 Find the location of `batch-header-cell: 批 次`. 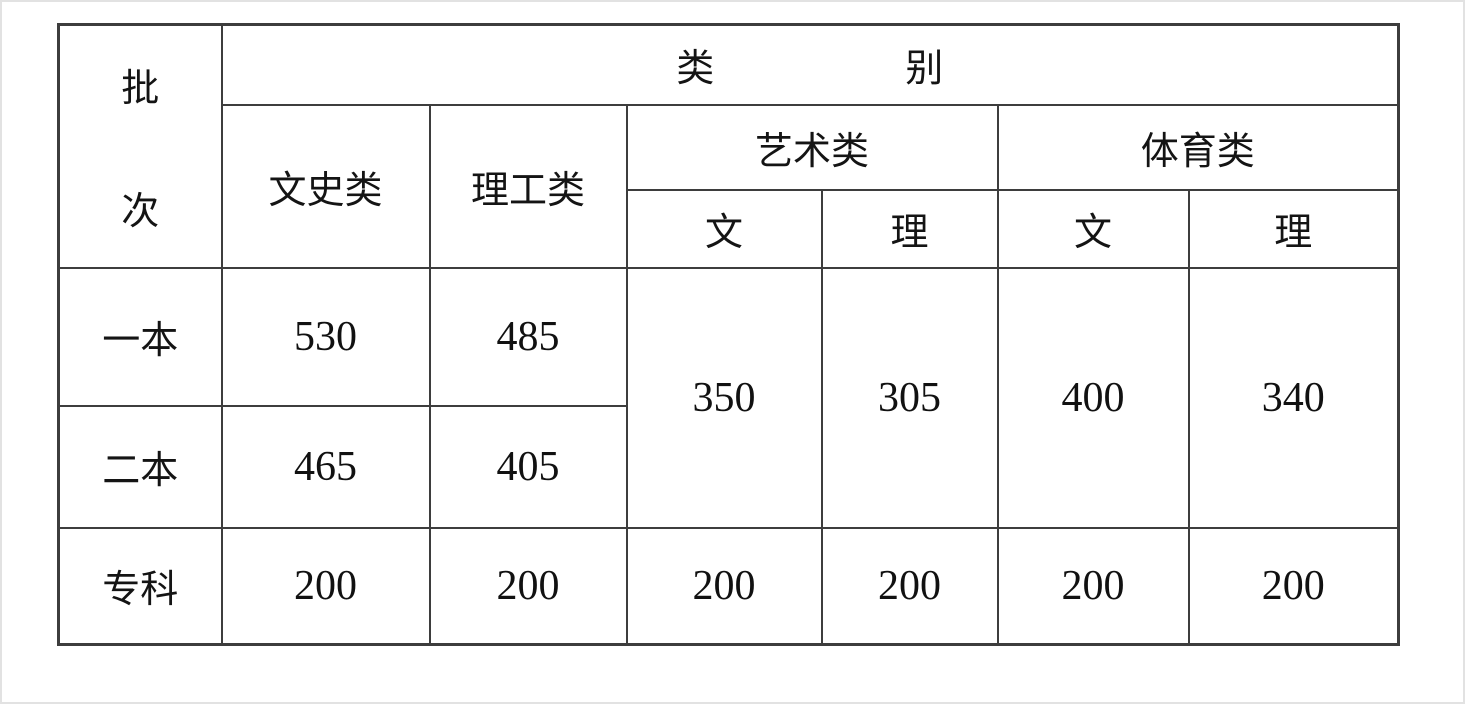

batch-header-cell: 批 次 is located at coordinates (140, 146).